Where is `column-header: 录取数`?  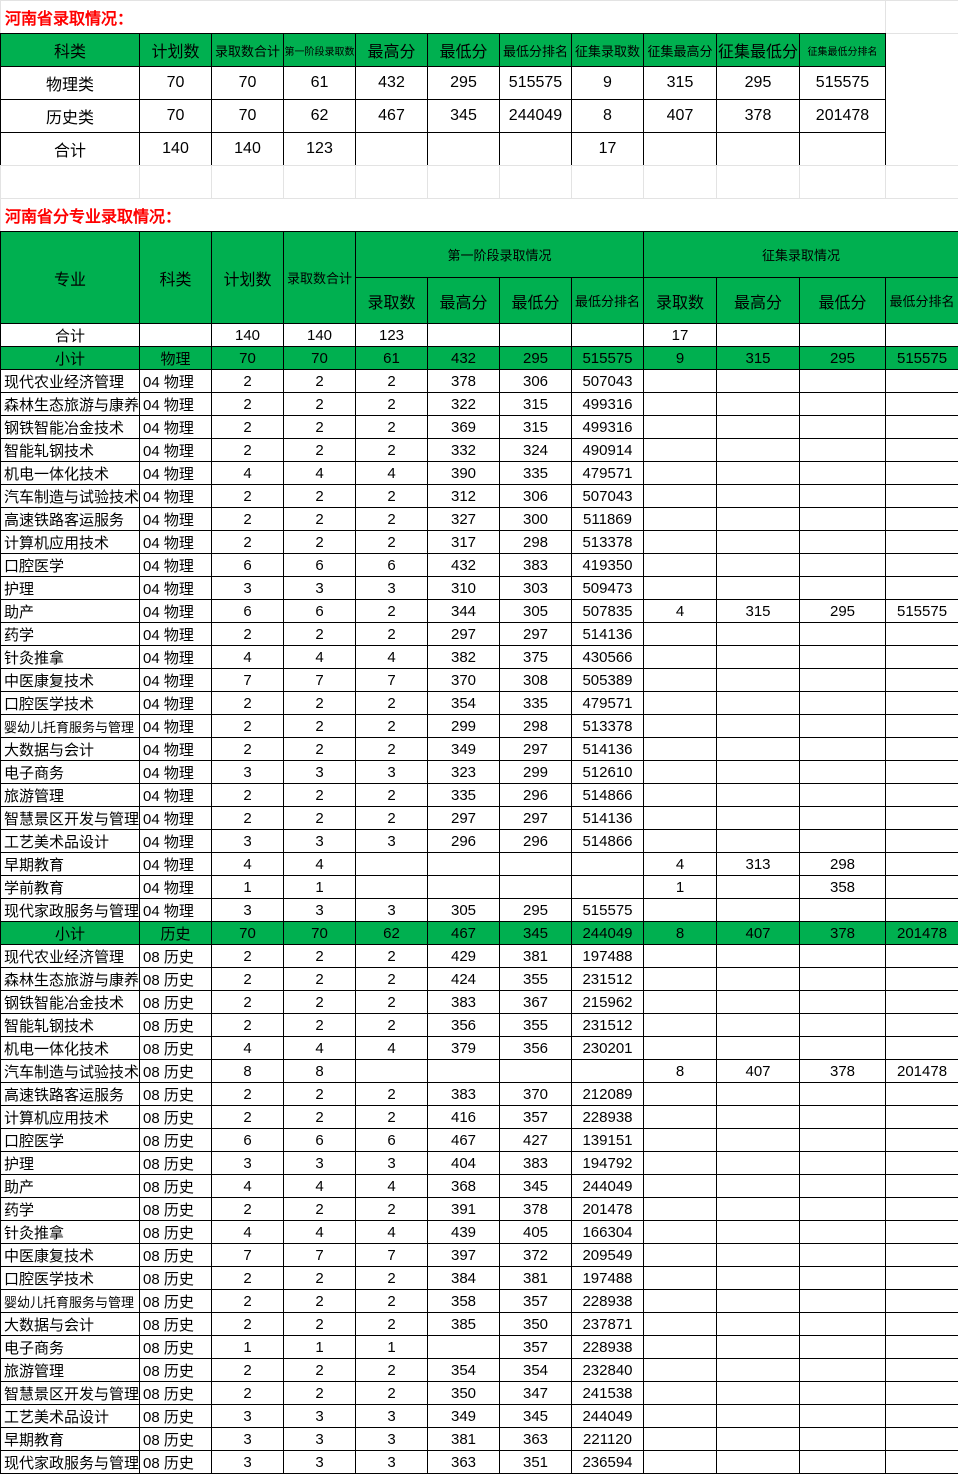 column-header: 录取数 is located at coordinates (391, 300).